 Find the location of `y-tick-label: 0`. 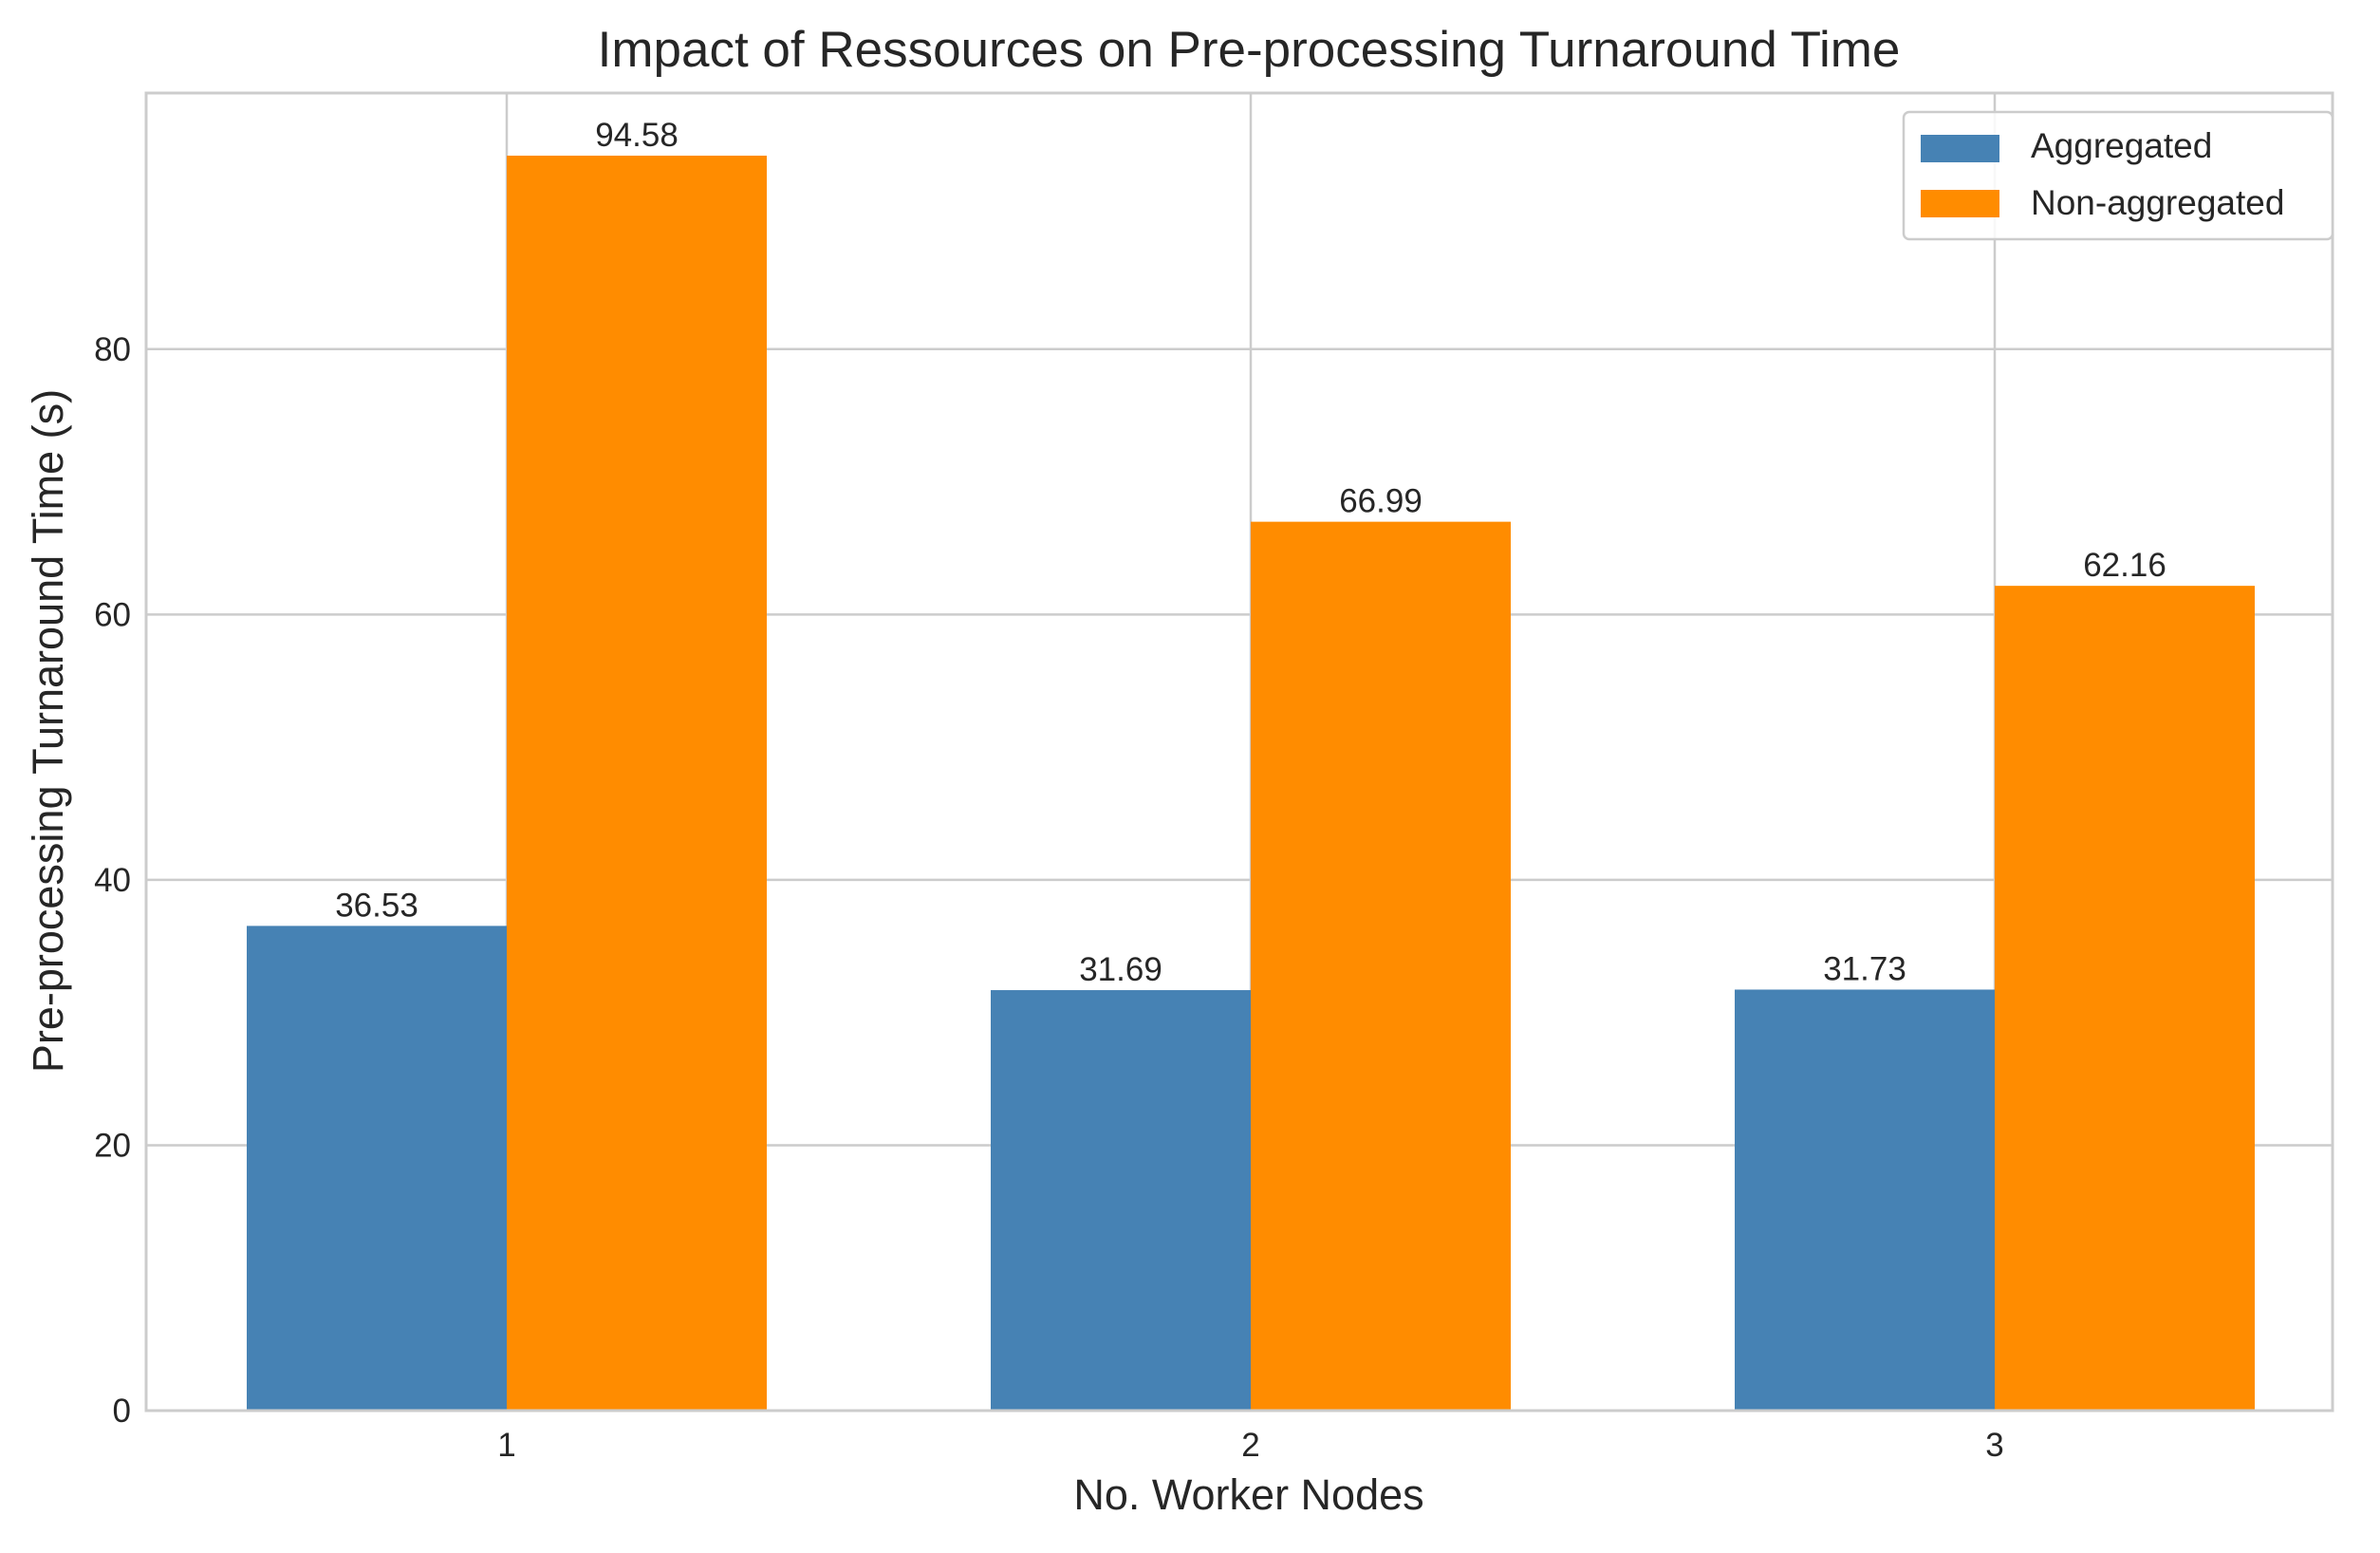

y-tick-label: 0 is located at coordinates (122, 1412).